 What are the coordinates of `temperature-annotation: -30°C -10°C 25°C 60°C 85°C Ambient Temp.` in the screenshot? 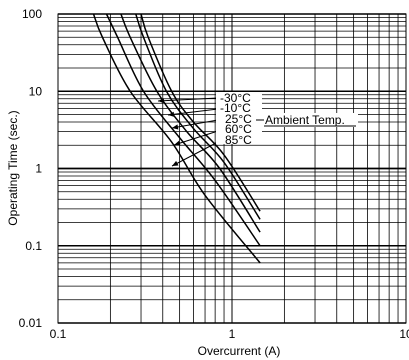 It's located at (287, 119).